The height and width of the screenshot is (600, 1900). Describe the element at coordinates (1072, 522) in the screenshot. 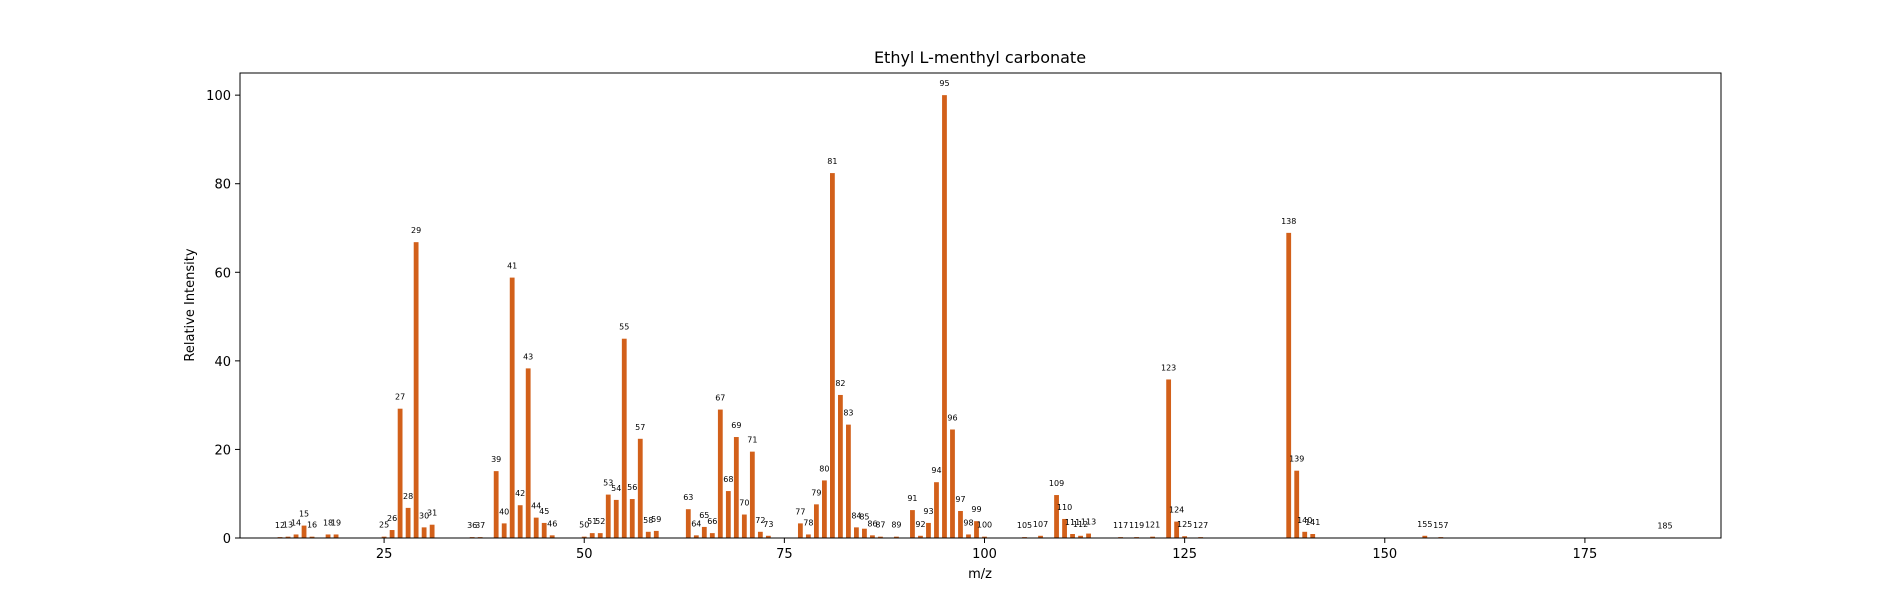

I see `data-label-mz-111: 111` at that location.